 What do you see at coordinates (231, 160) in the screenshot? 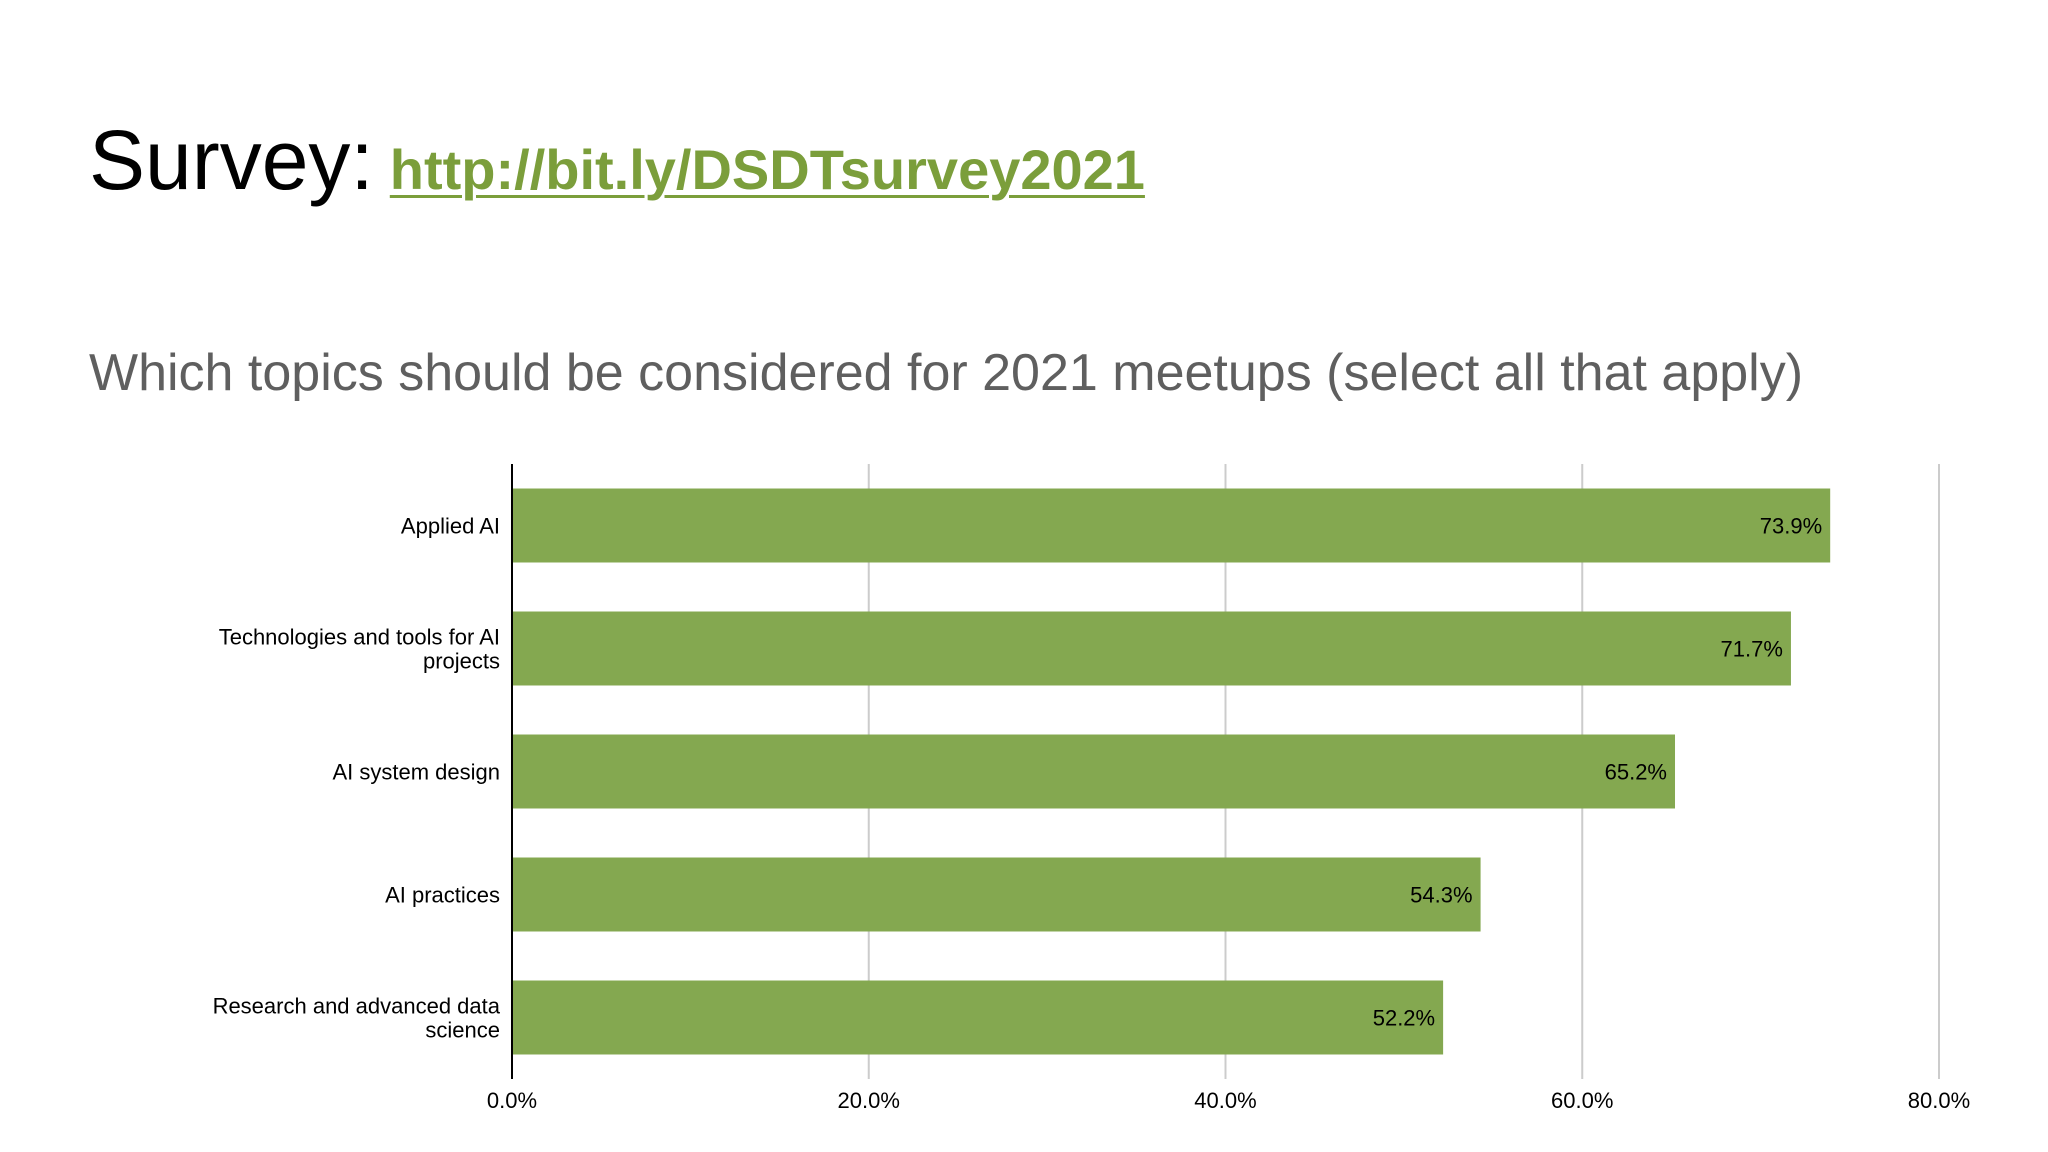
I see `title-label: Survey:` at bounding box center [231, 160].